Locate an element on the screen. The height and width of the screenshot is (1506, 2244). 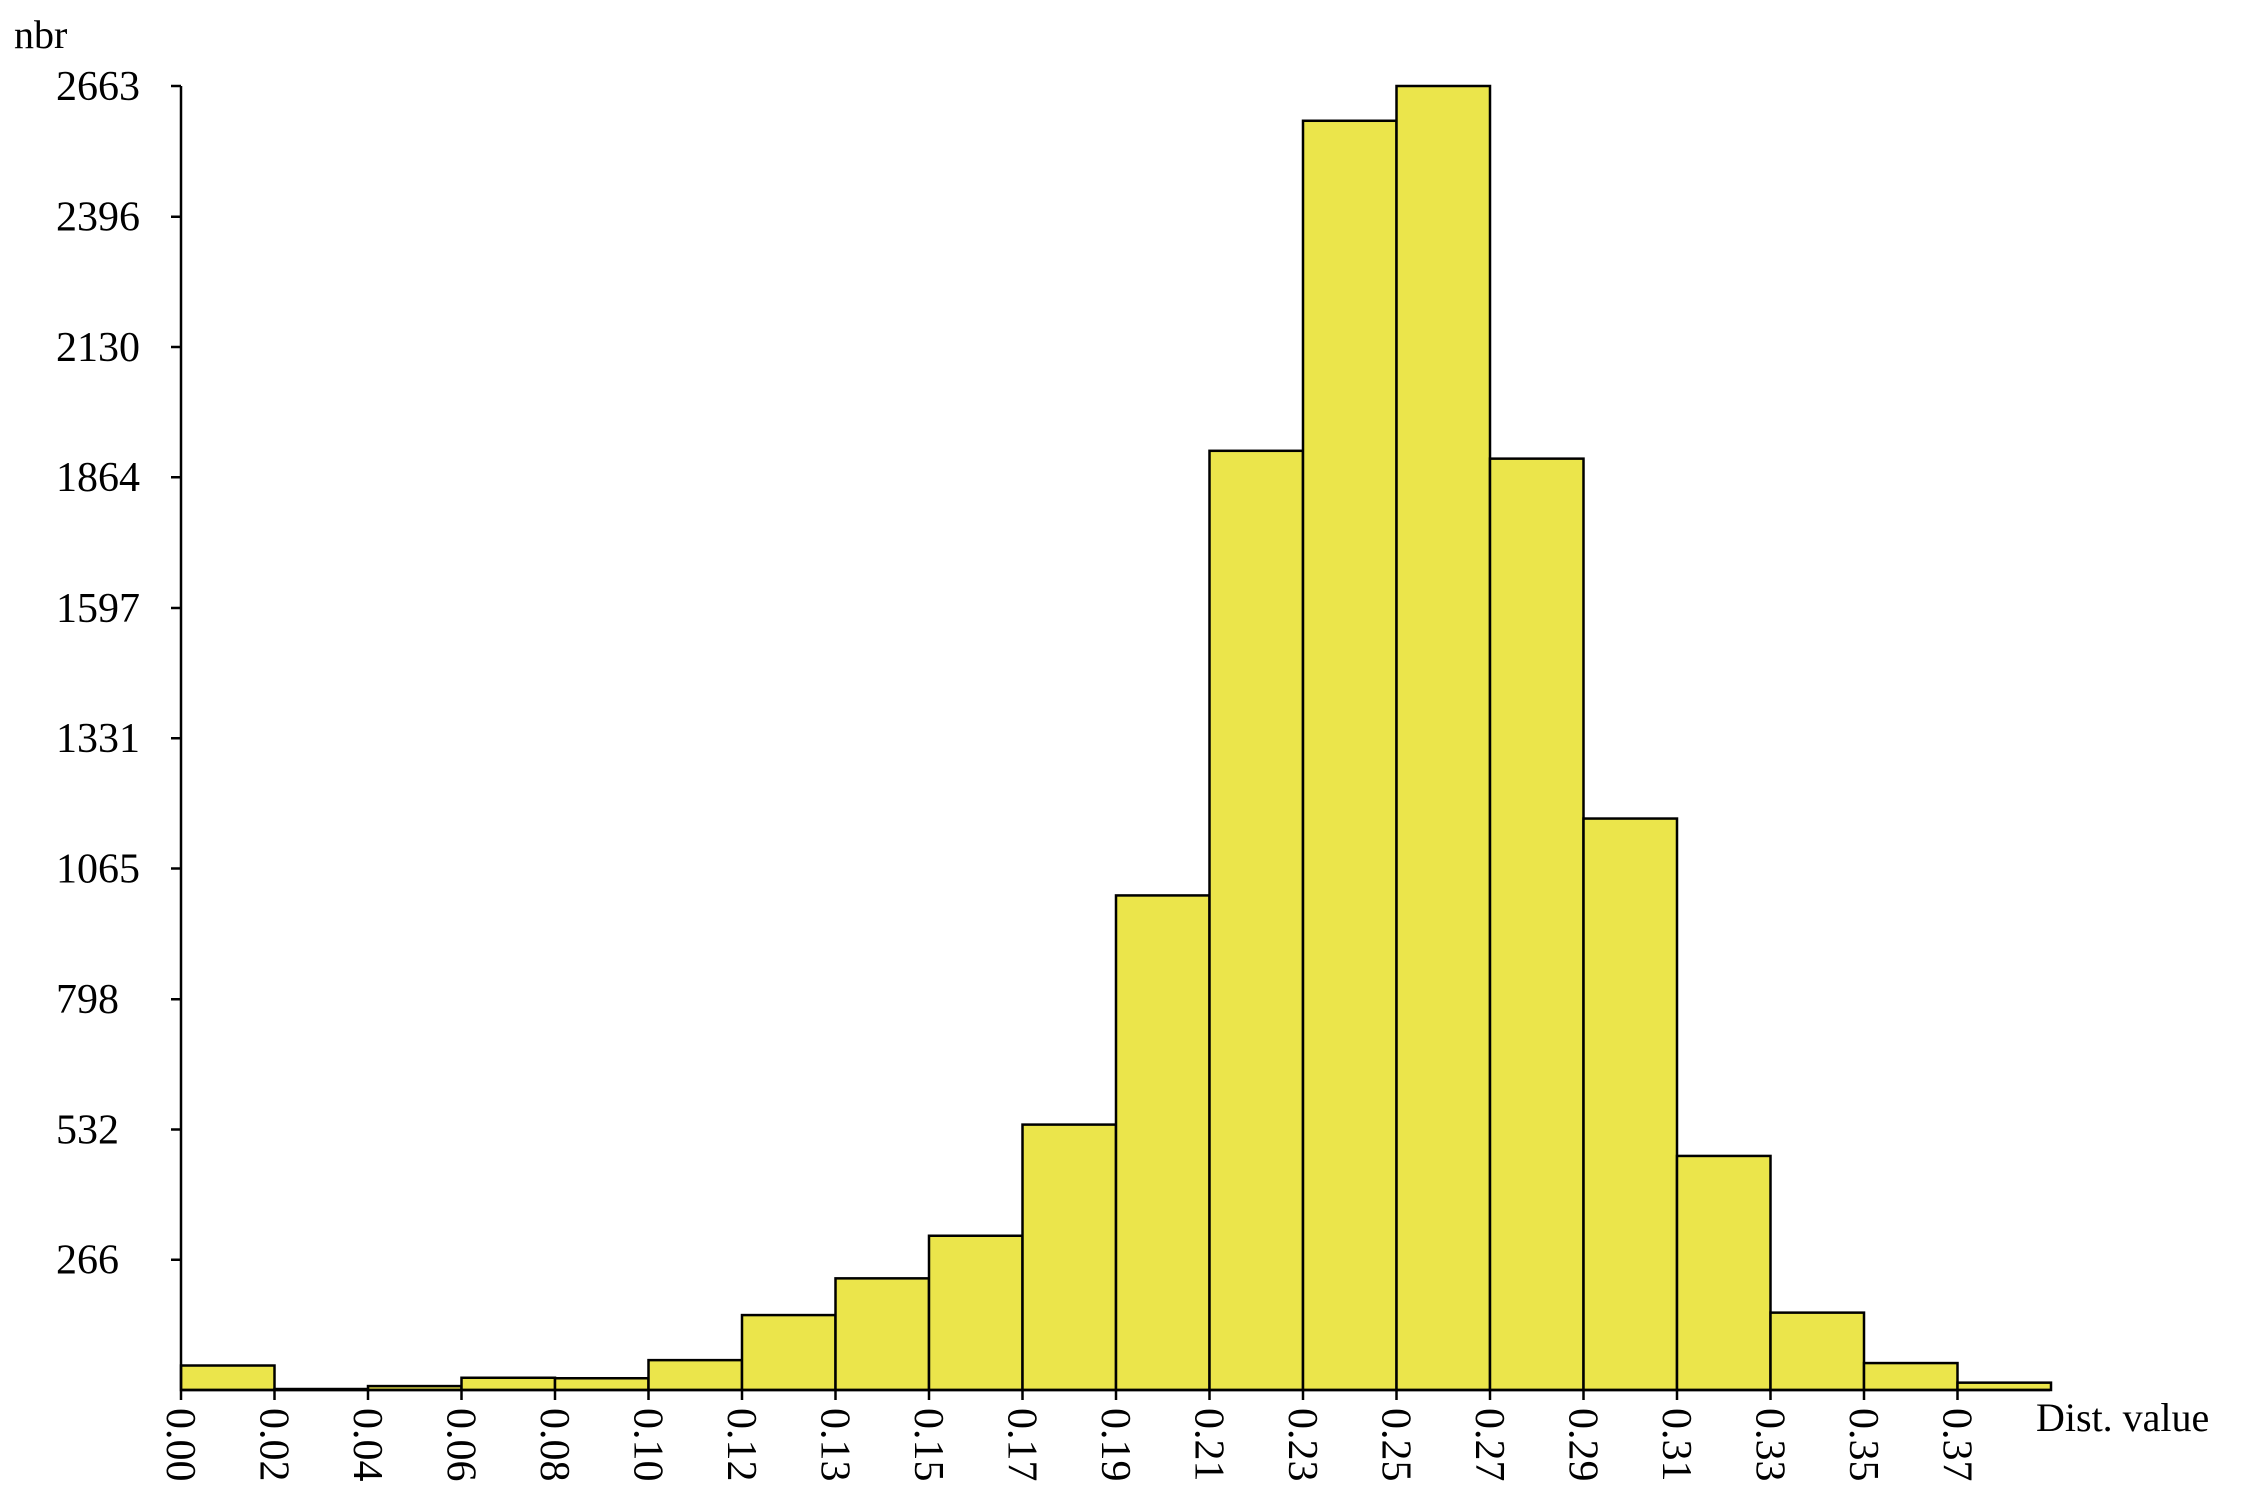
x-tick-label: 0.21 is located at coordinates (1209, 1445).